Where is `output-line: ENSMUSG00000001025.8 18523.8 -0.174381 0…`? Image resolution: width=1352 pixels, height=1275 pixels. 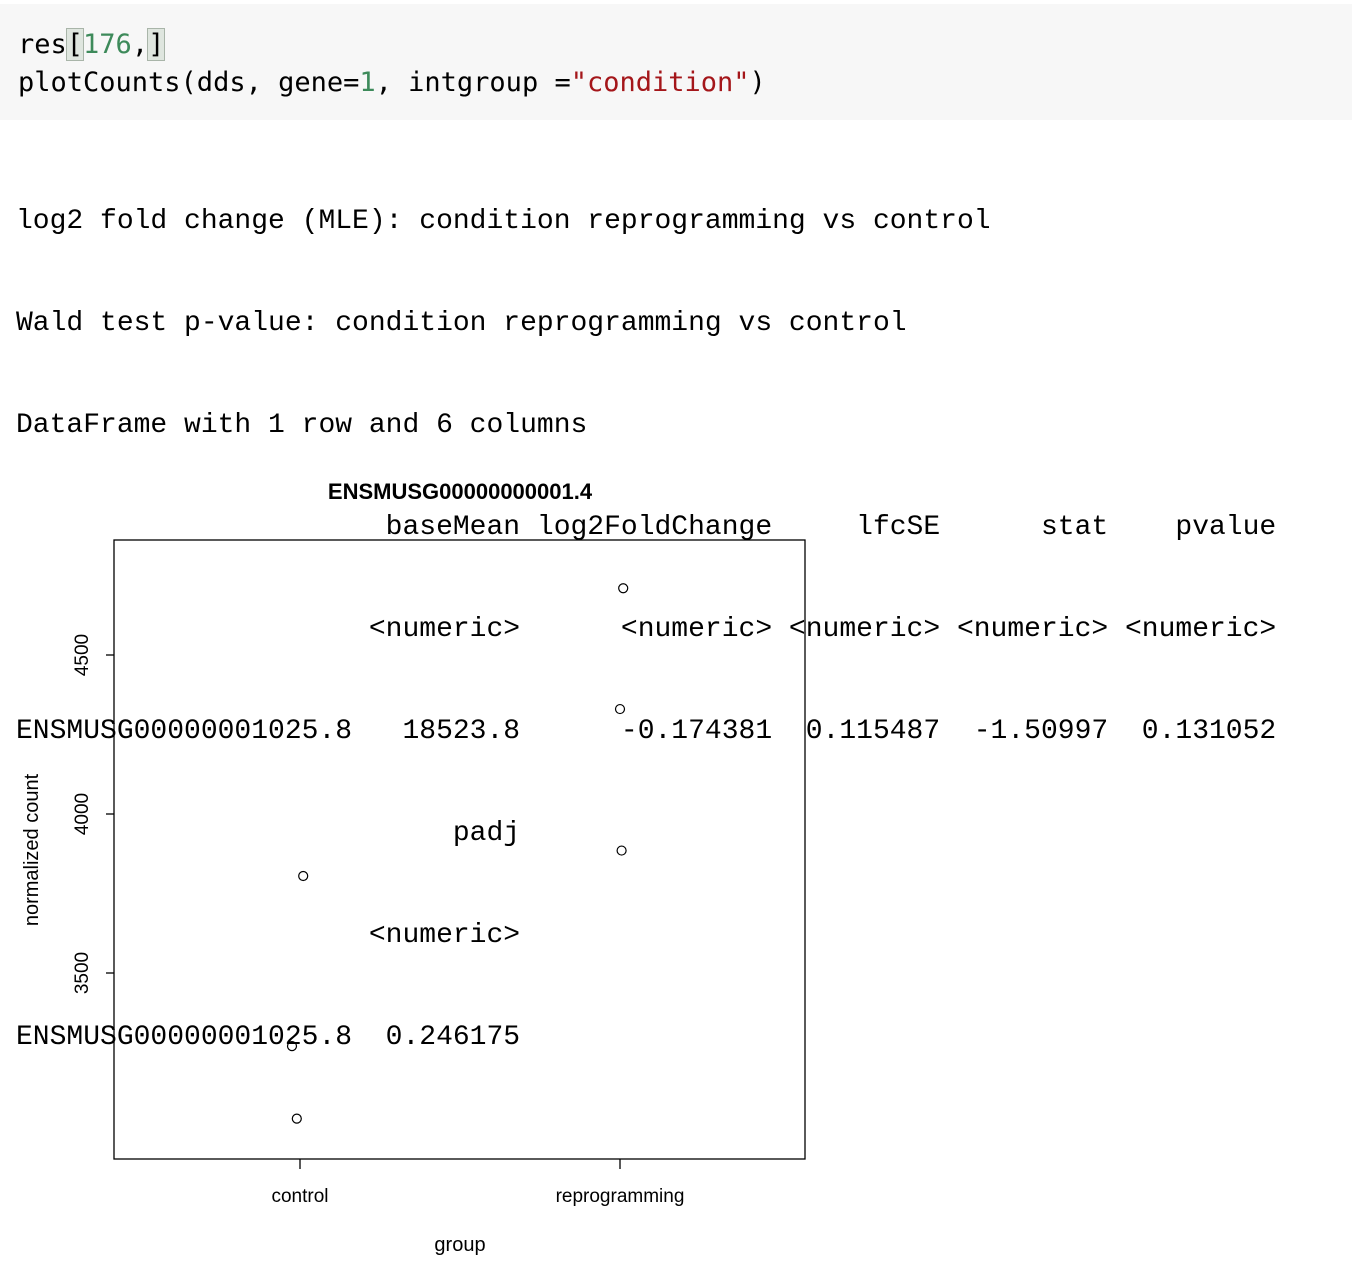 output-line: ENSMUSG00000001025.8 18523.8 -0.174381 0… is located at coordinates (646, 731).